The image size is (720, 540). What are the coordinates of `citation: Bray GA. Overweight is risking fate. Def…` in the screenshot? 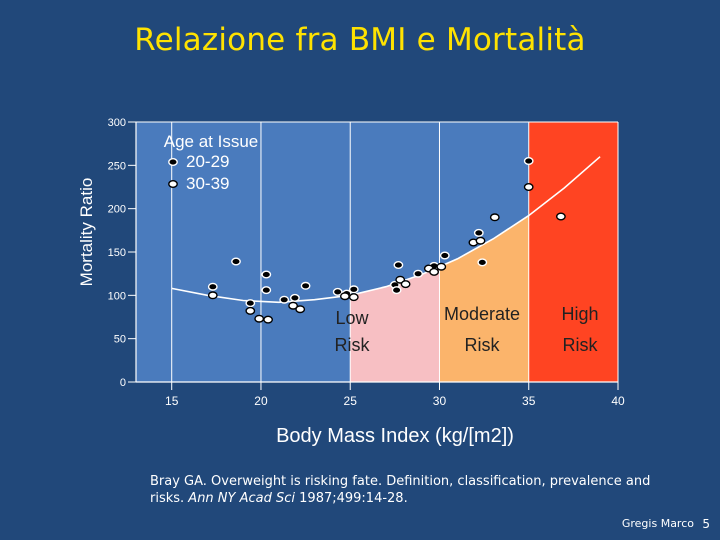 It's located at (410, 490).